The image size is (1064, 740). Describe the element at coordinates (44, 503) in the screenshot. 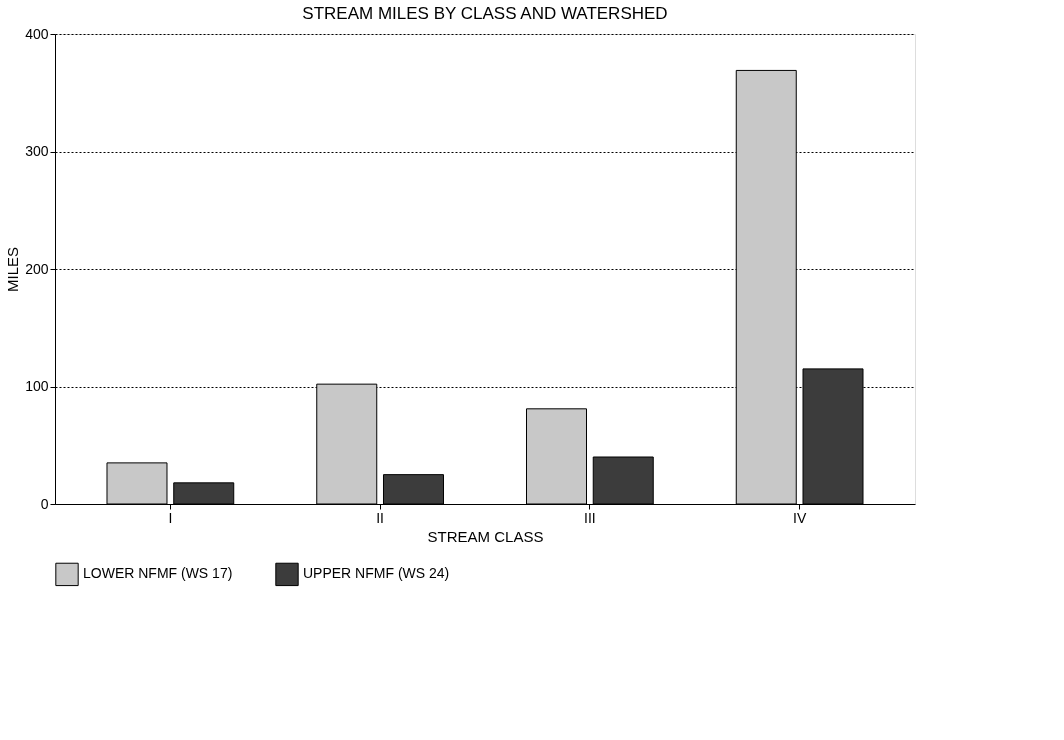

I see `y-tick-label: 0` at that location.